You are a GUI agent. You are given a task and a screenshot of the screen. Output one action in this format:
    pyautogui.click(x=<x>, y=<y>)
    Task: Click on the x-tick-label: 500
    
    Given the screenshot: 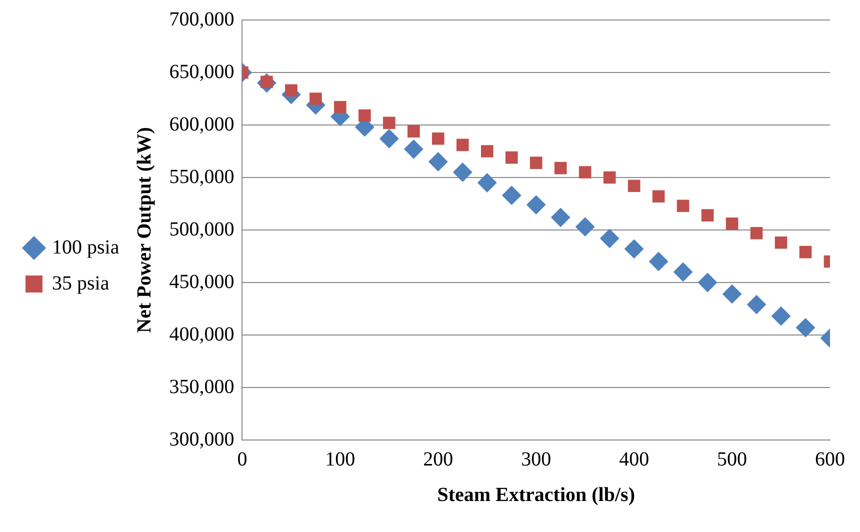 What is the action you would take?
    pyautogui.click(x=732, y=459)
    